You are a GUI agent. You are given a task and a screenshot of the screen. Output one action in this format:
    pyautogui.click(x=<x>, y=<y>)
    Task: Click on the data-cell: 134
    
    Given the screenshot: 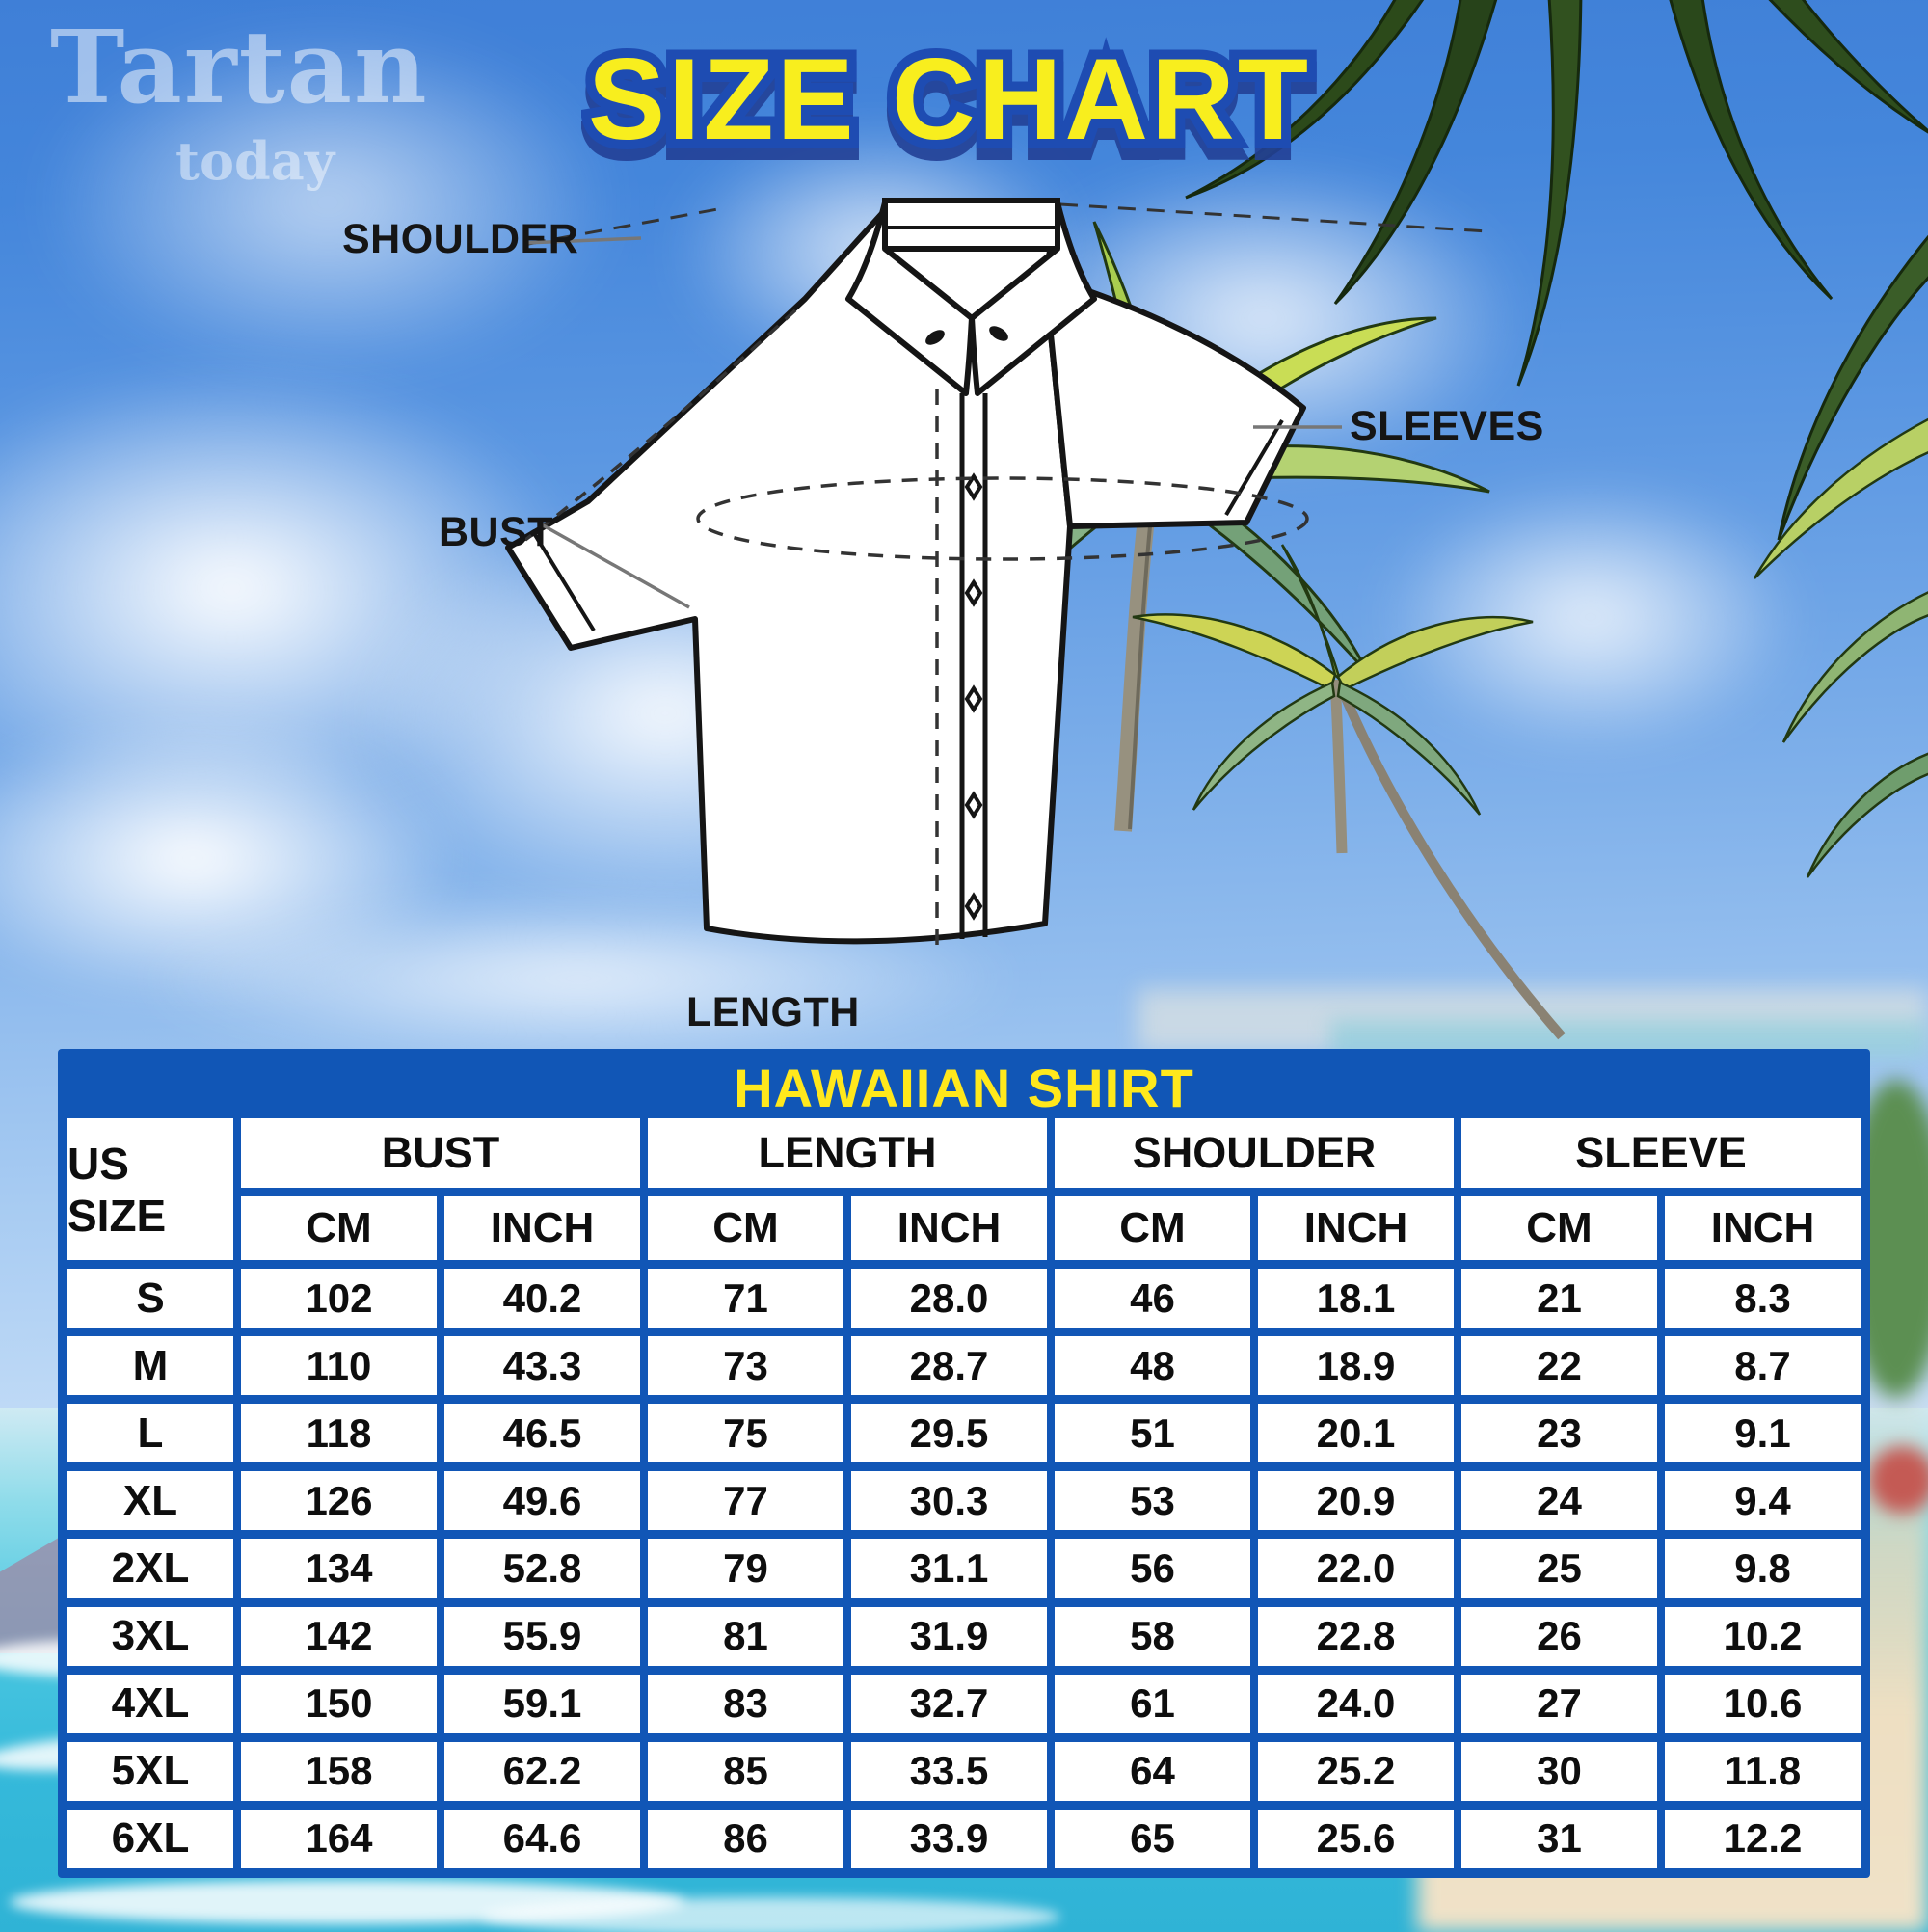 What is the action you would take?
    pyautogui.click(x=339, y=1569)
    